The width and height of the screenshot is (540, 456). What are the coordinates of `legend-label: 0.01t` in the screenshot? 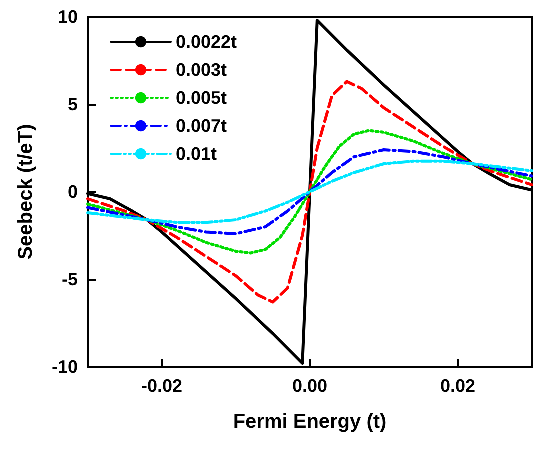 It's located at (197, 154).